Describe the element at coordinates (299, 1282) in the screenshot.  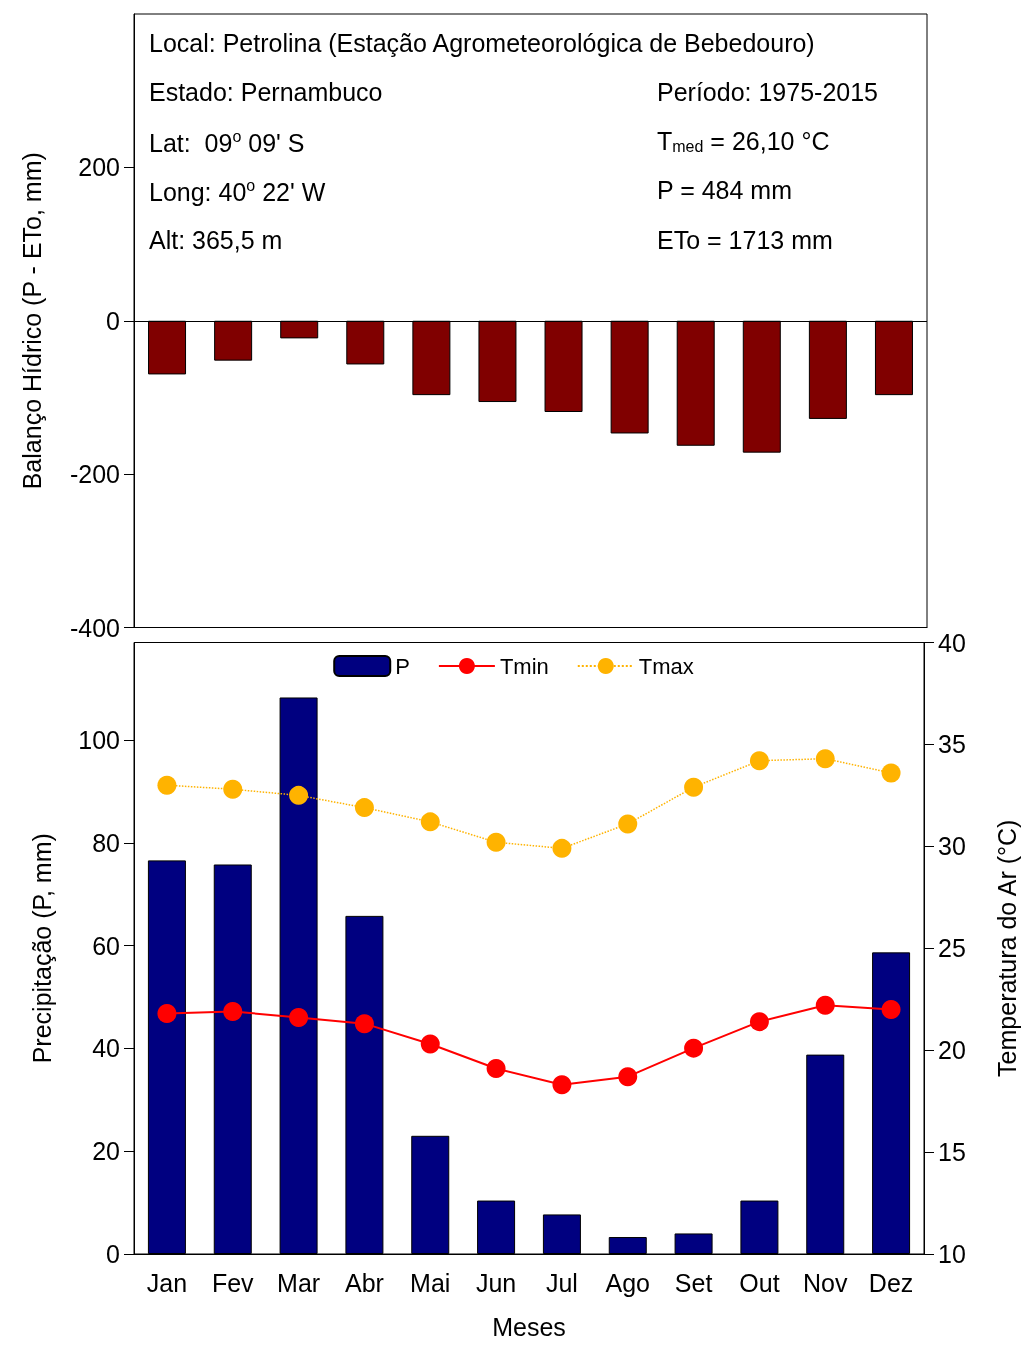
I see `x-tick-label: Mar` at that location.